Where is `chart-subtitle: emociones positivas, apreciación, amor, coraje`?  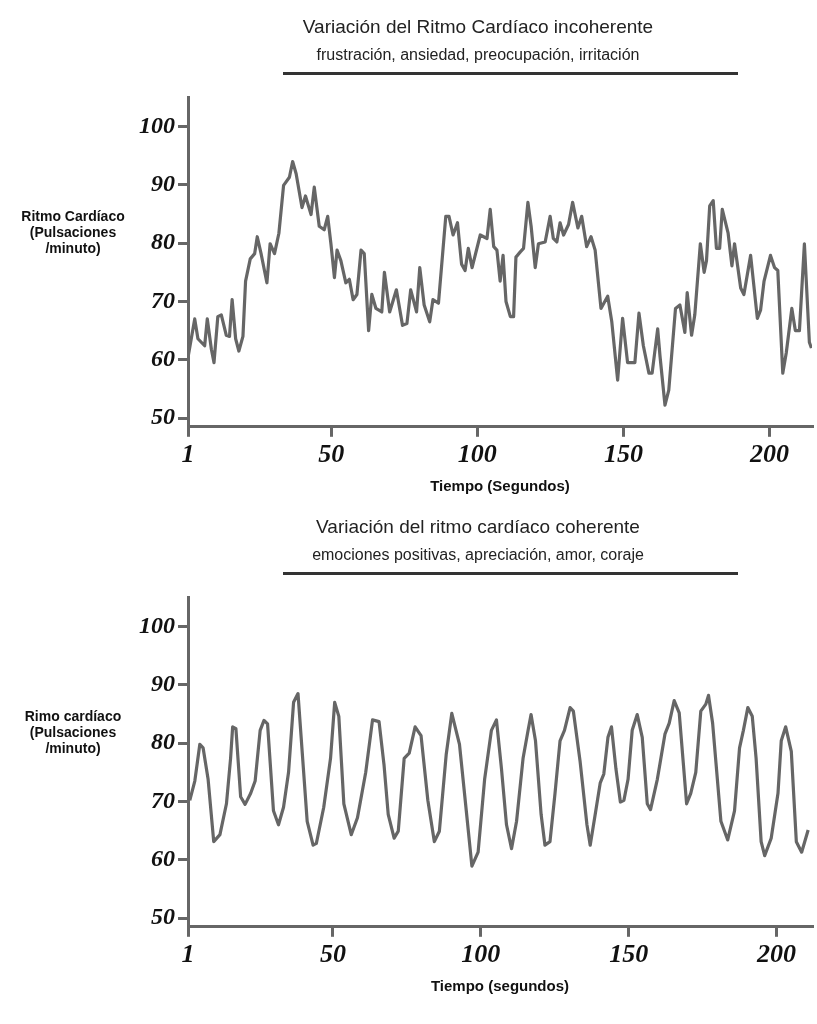
chart-subtitle: emociones positivas, apreciación, amor, coraje is located at coordinates (478, 555).